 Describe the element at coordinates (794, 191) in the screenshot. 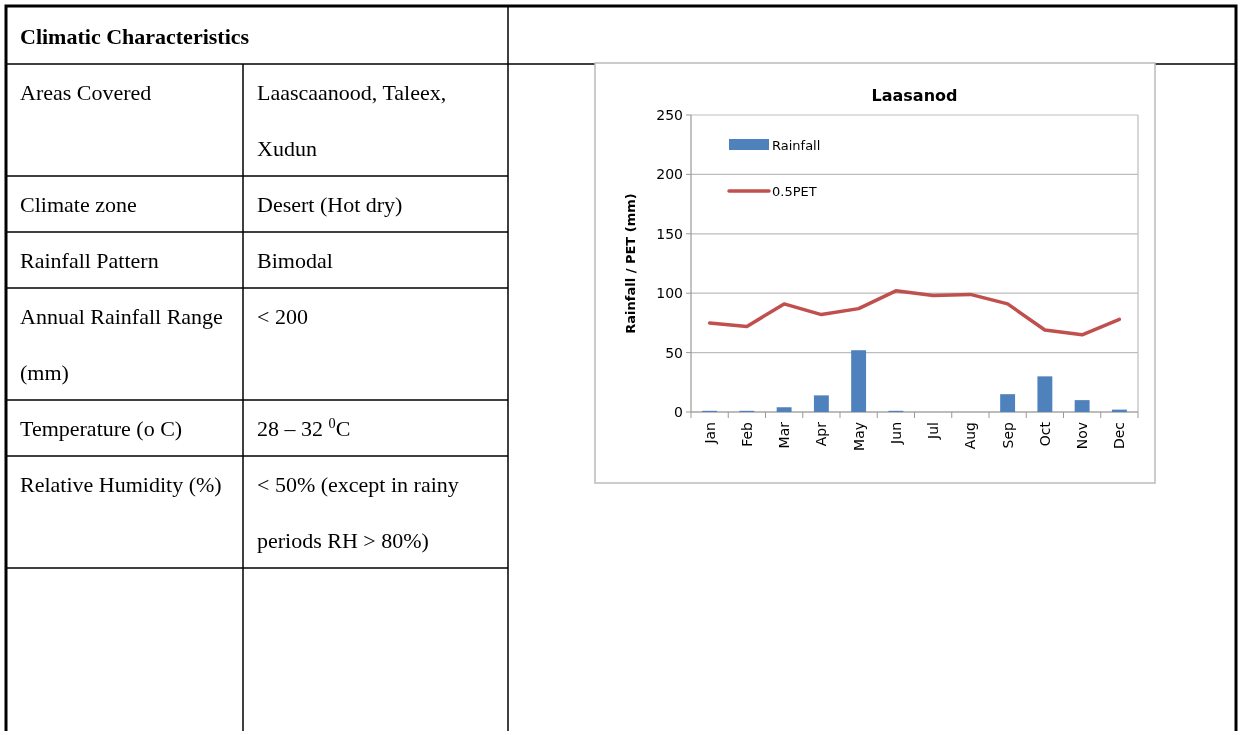

I see `legend-label: 0.5PET` at that location.